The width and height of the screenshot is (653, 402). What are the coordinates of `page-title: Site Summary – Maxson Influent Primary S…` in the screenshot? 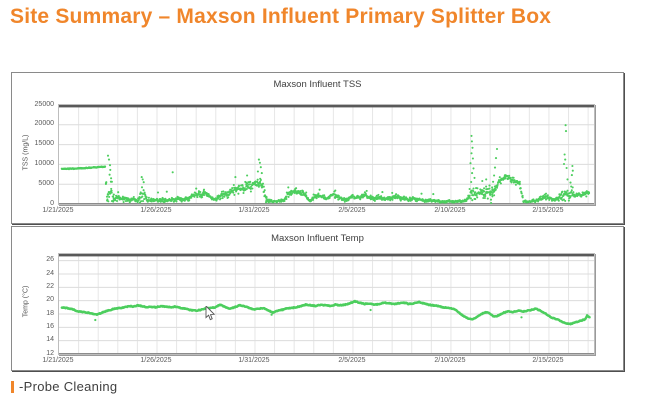 It's located at (281, 16).